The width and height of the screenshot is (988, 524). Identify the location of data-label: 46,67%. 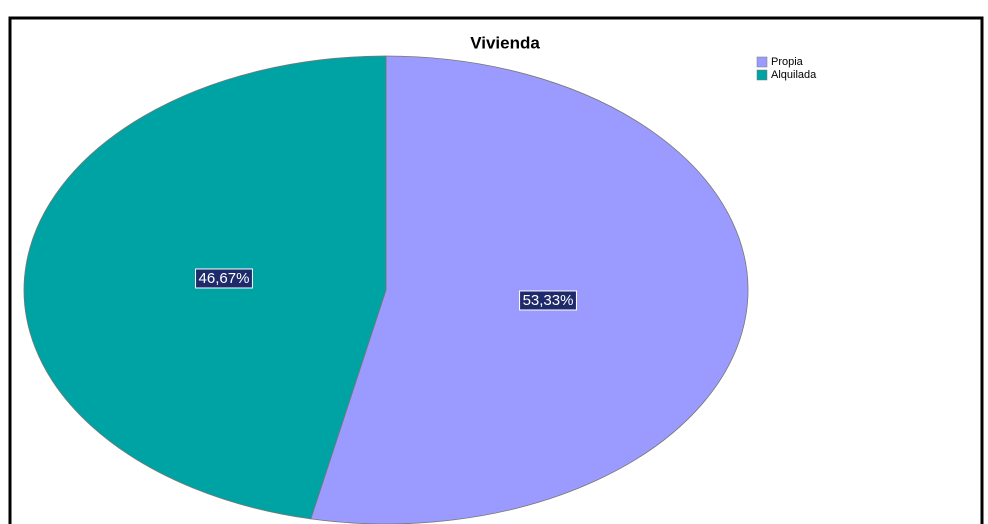
(224, 278).